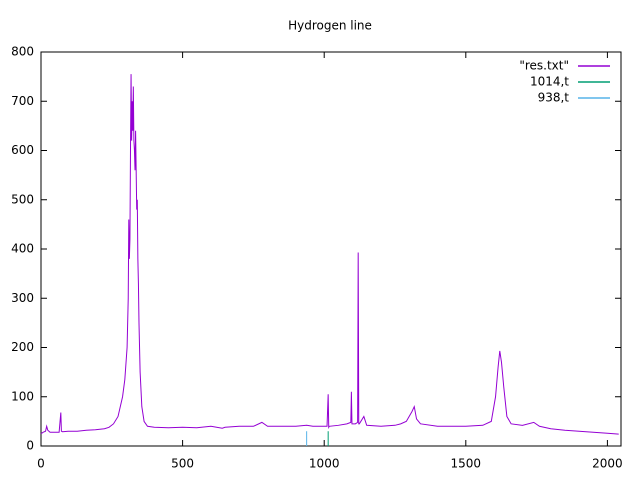 The height and width of the screenshot is (484, 640). I want to click on x-tick-label: 500, so click(182, 464).